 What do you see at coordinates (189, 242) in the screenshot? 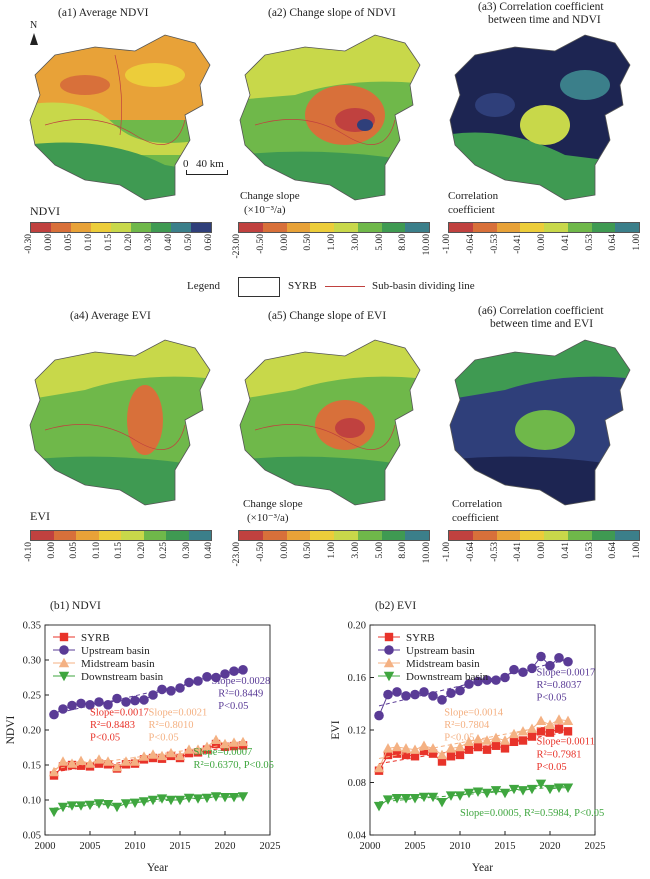
I see `ndvi-colorbar-tick-label: 0.50` at bounding box center [189, 242].